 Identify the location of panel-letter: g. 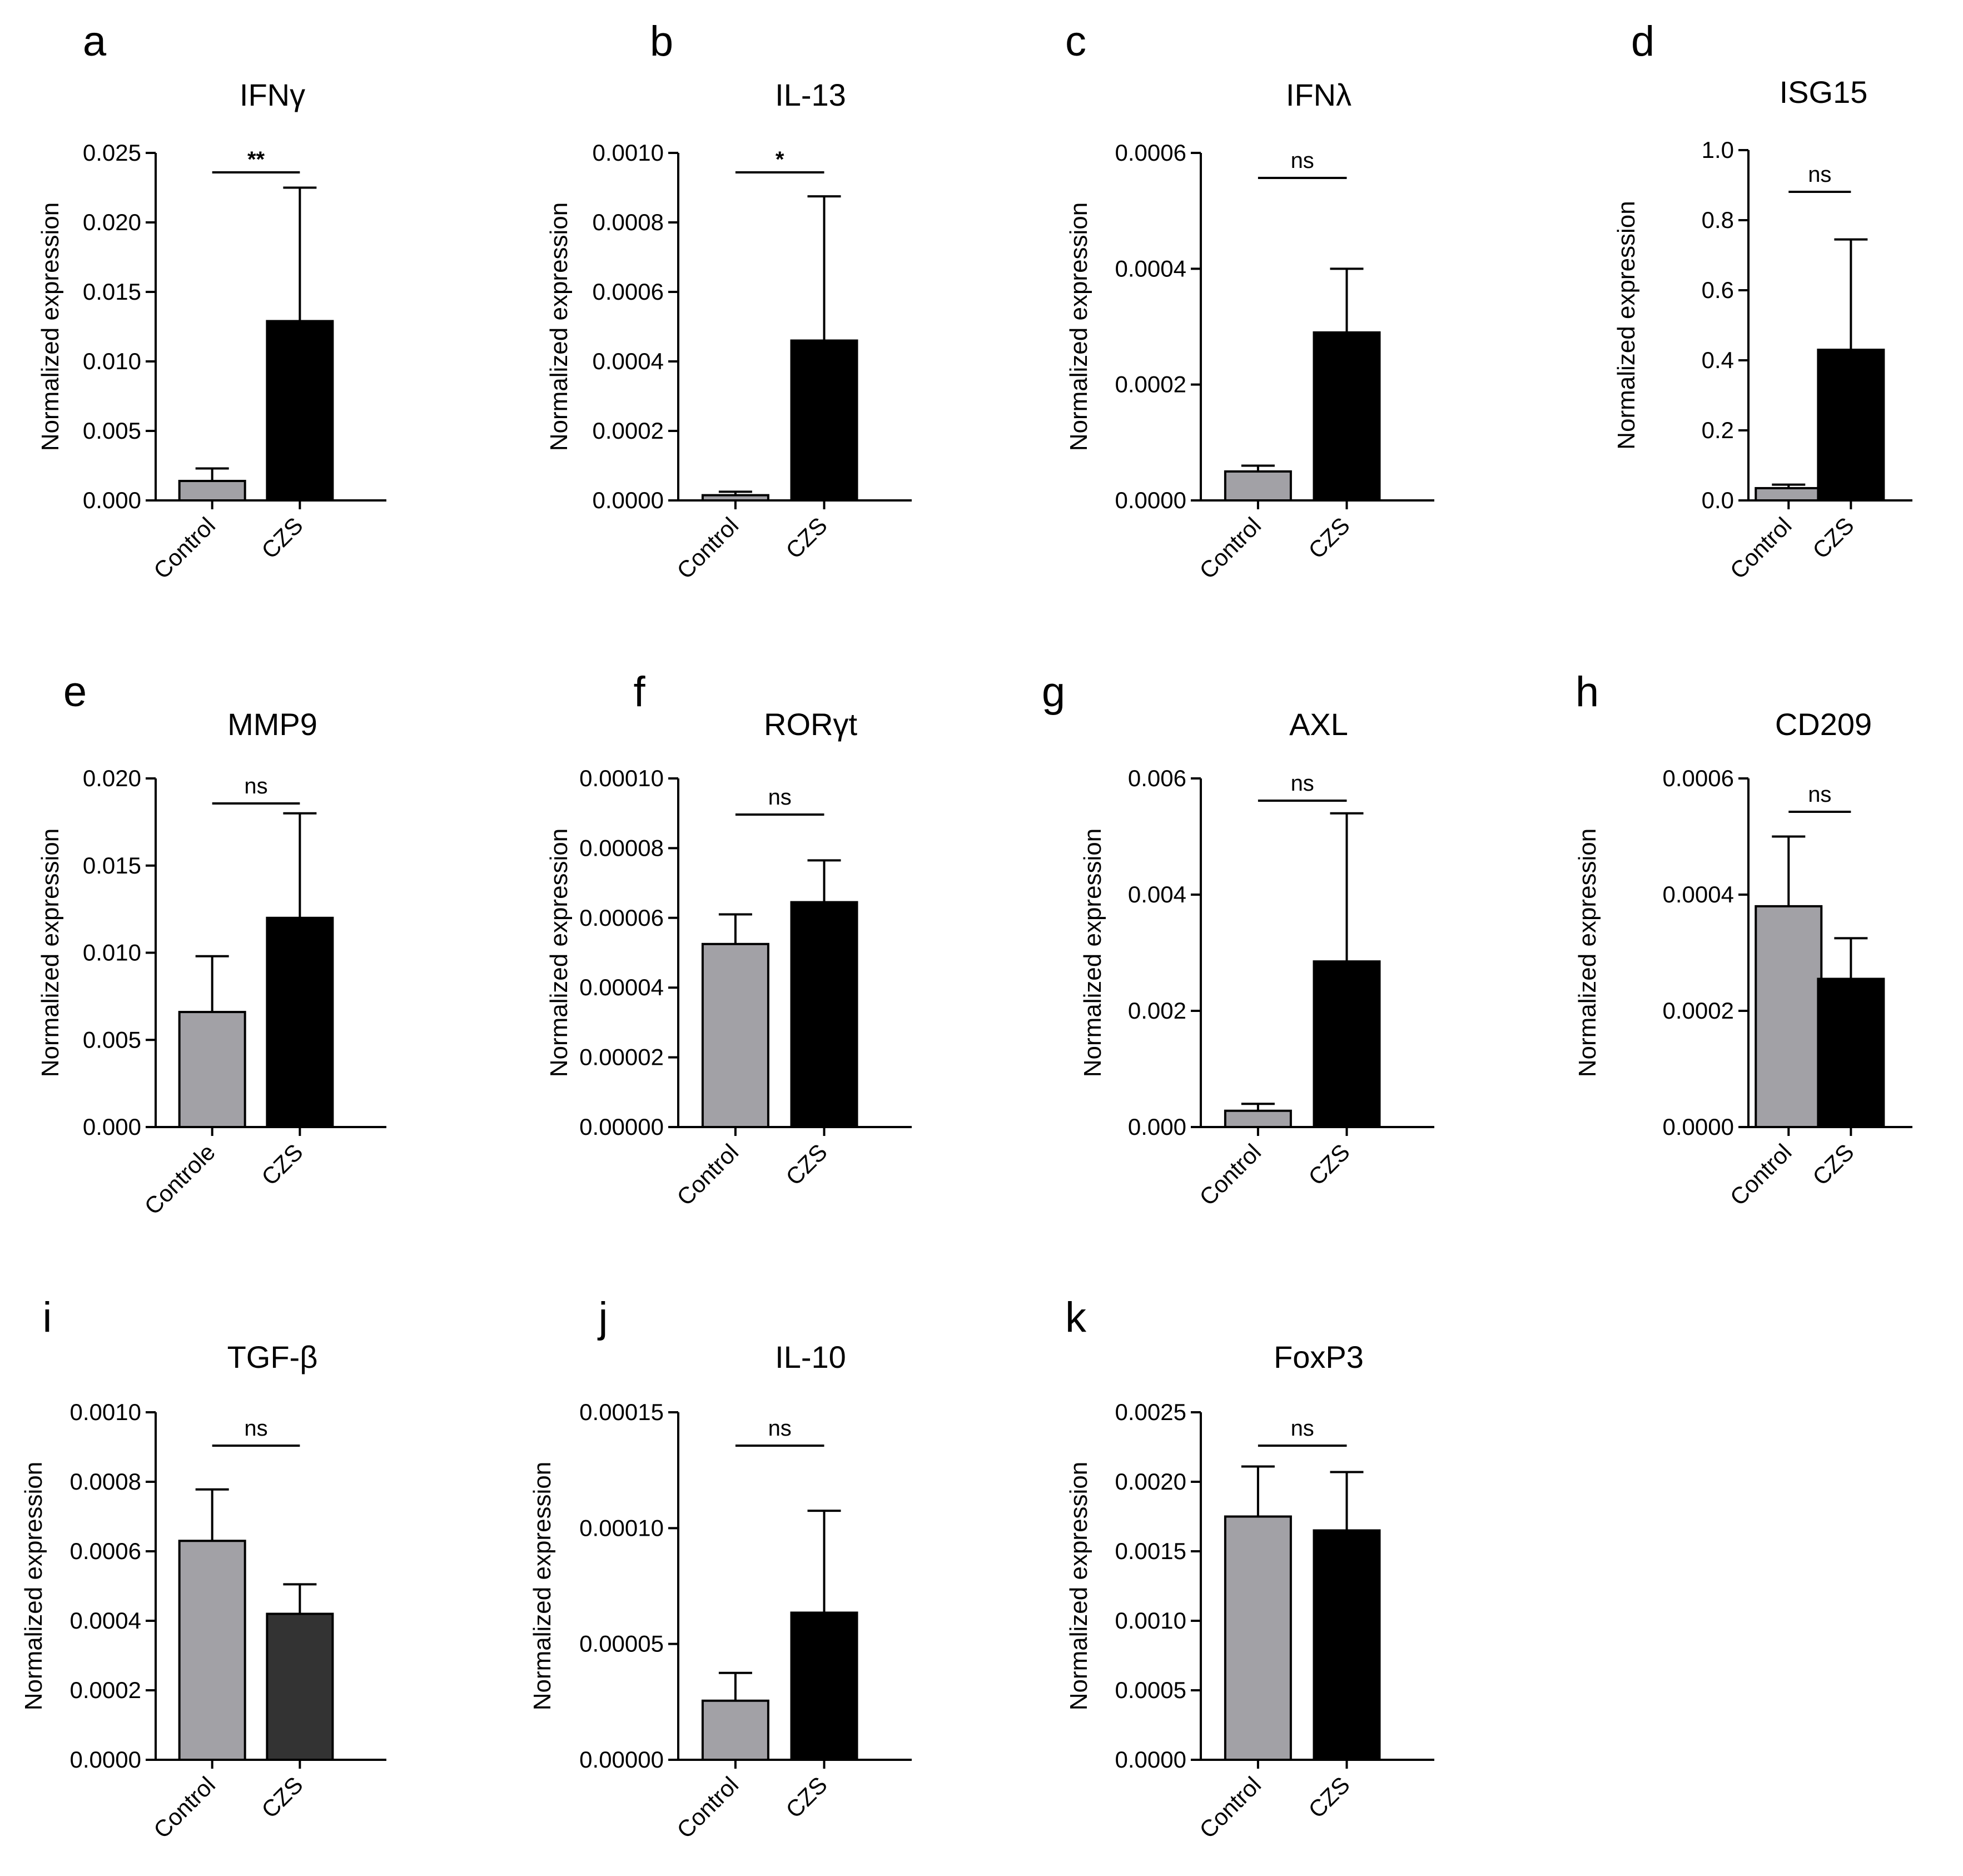
(1053, 692).